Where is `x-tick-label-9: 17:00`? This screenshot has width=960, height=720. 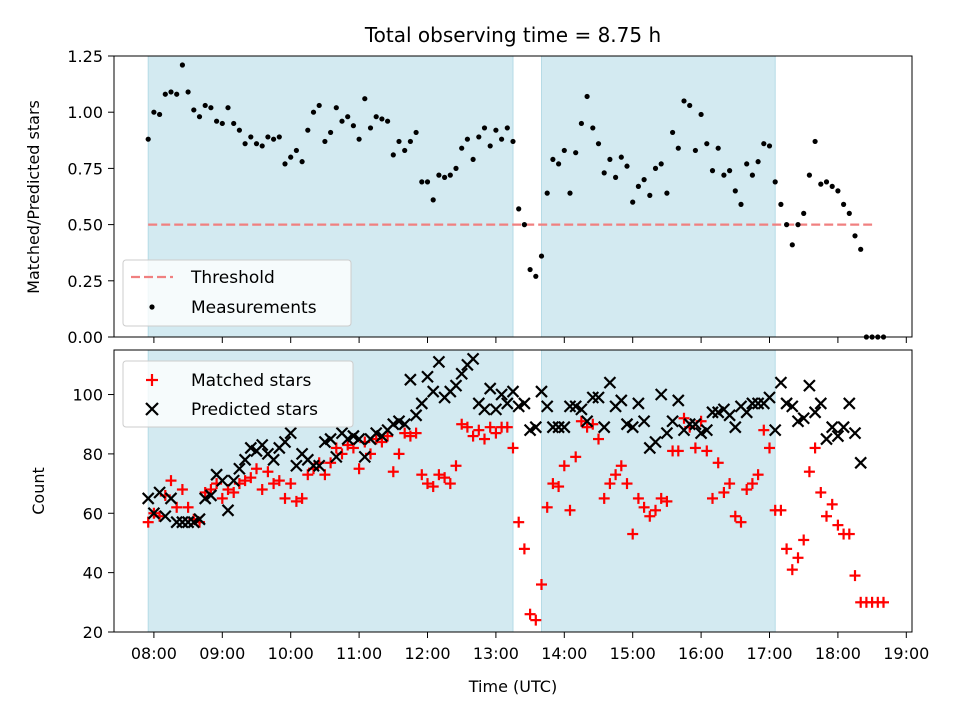 x-tick-label-9: 17:00 is located at coordinates (769, 653).